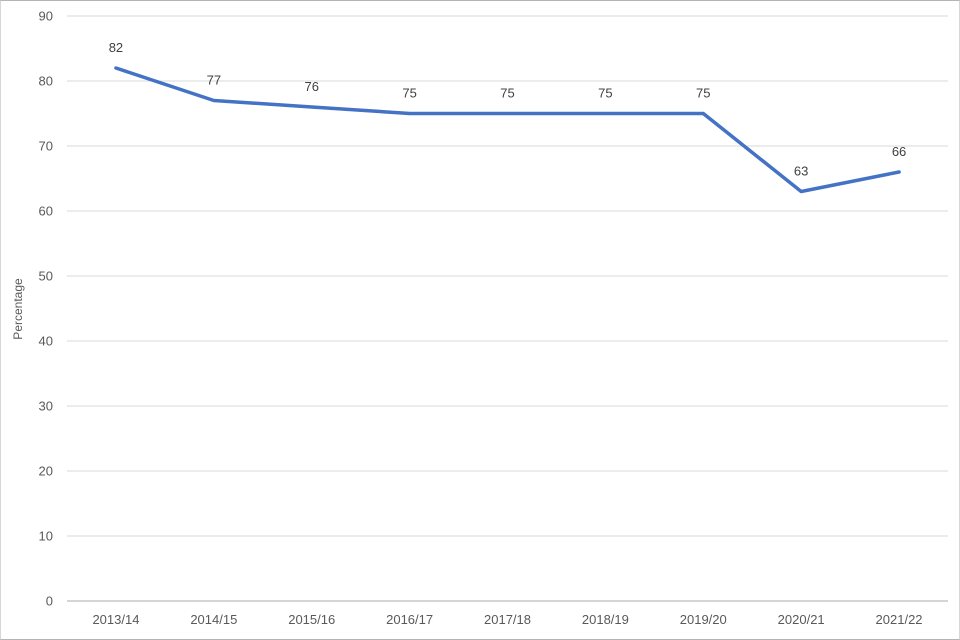 The height and width of the screenshot is (640, 960). Describe the element at coordinates (214, 80) in the screenshot. I see `data-label: 77` at that location.